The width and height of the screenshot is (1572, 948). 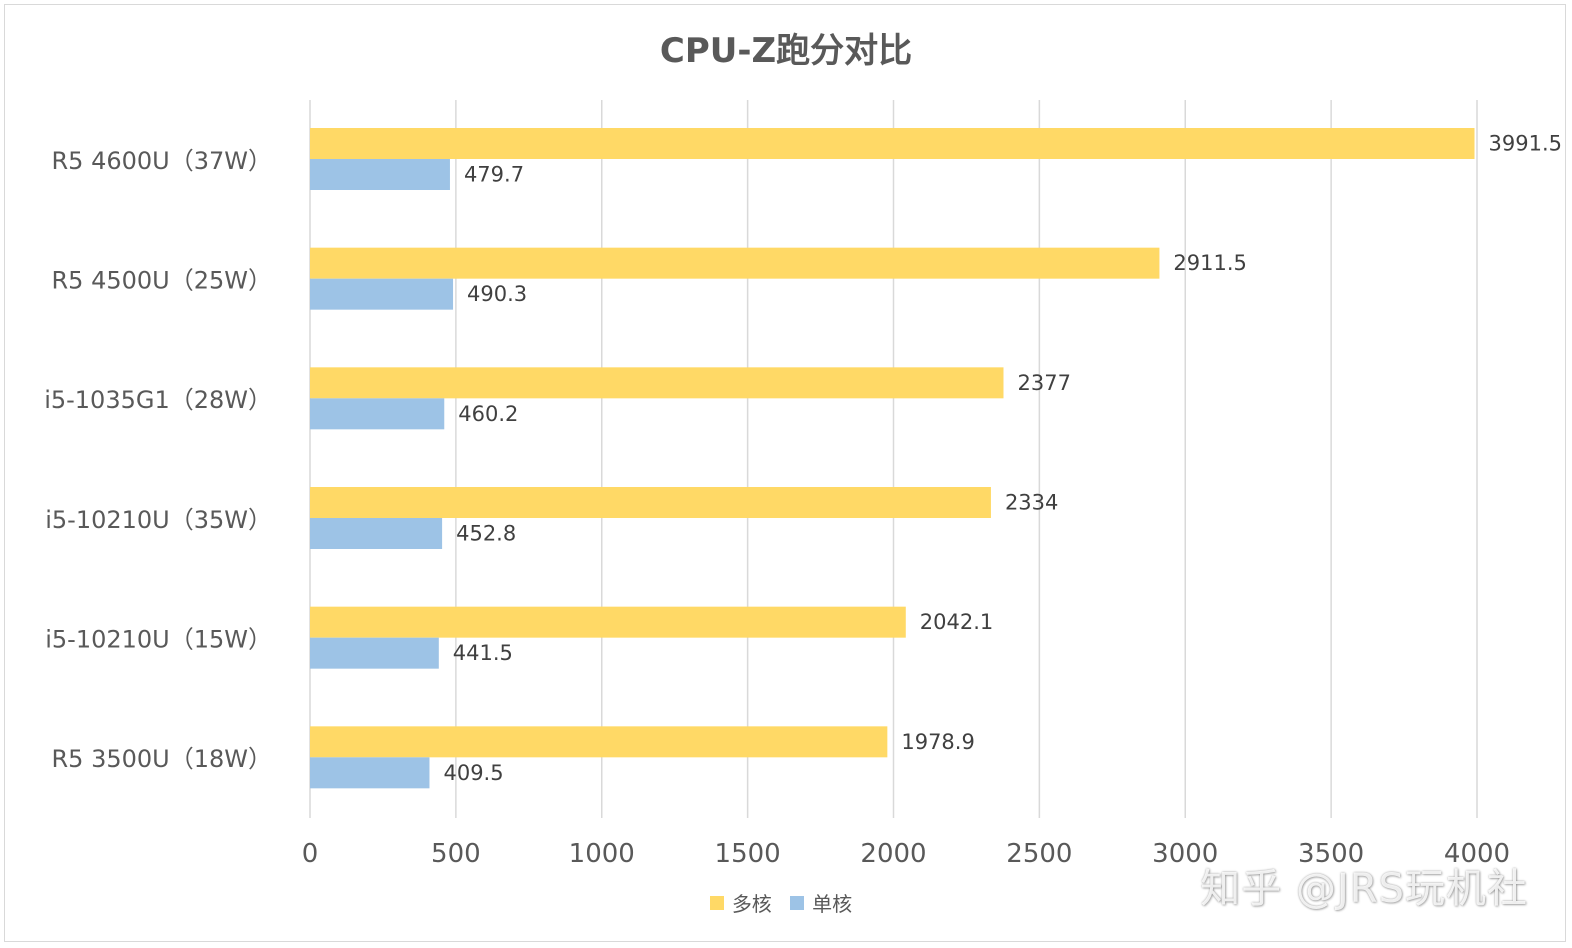 What do you see at coordinates (937, 742) in the screenshot?
I see `data-label-multi: 1978.9` at bounding box center [937, 742].